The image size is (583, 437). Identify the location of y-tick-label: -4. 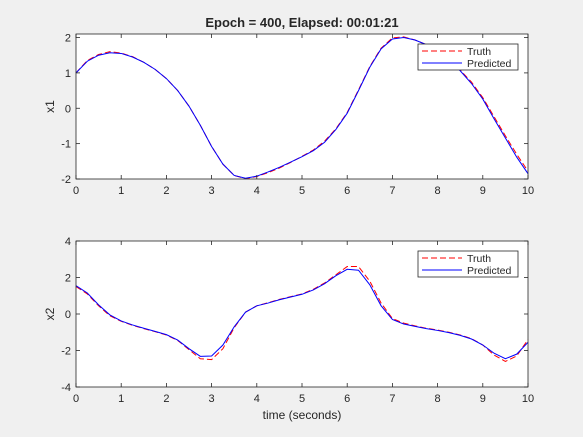
(66, 388).